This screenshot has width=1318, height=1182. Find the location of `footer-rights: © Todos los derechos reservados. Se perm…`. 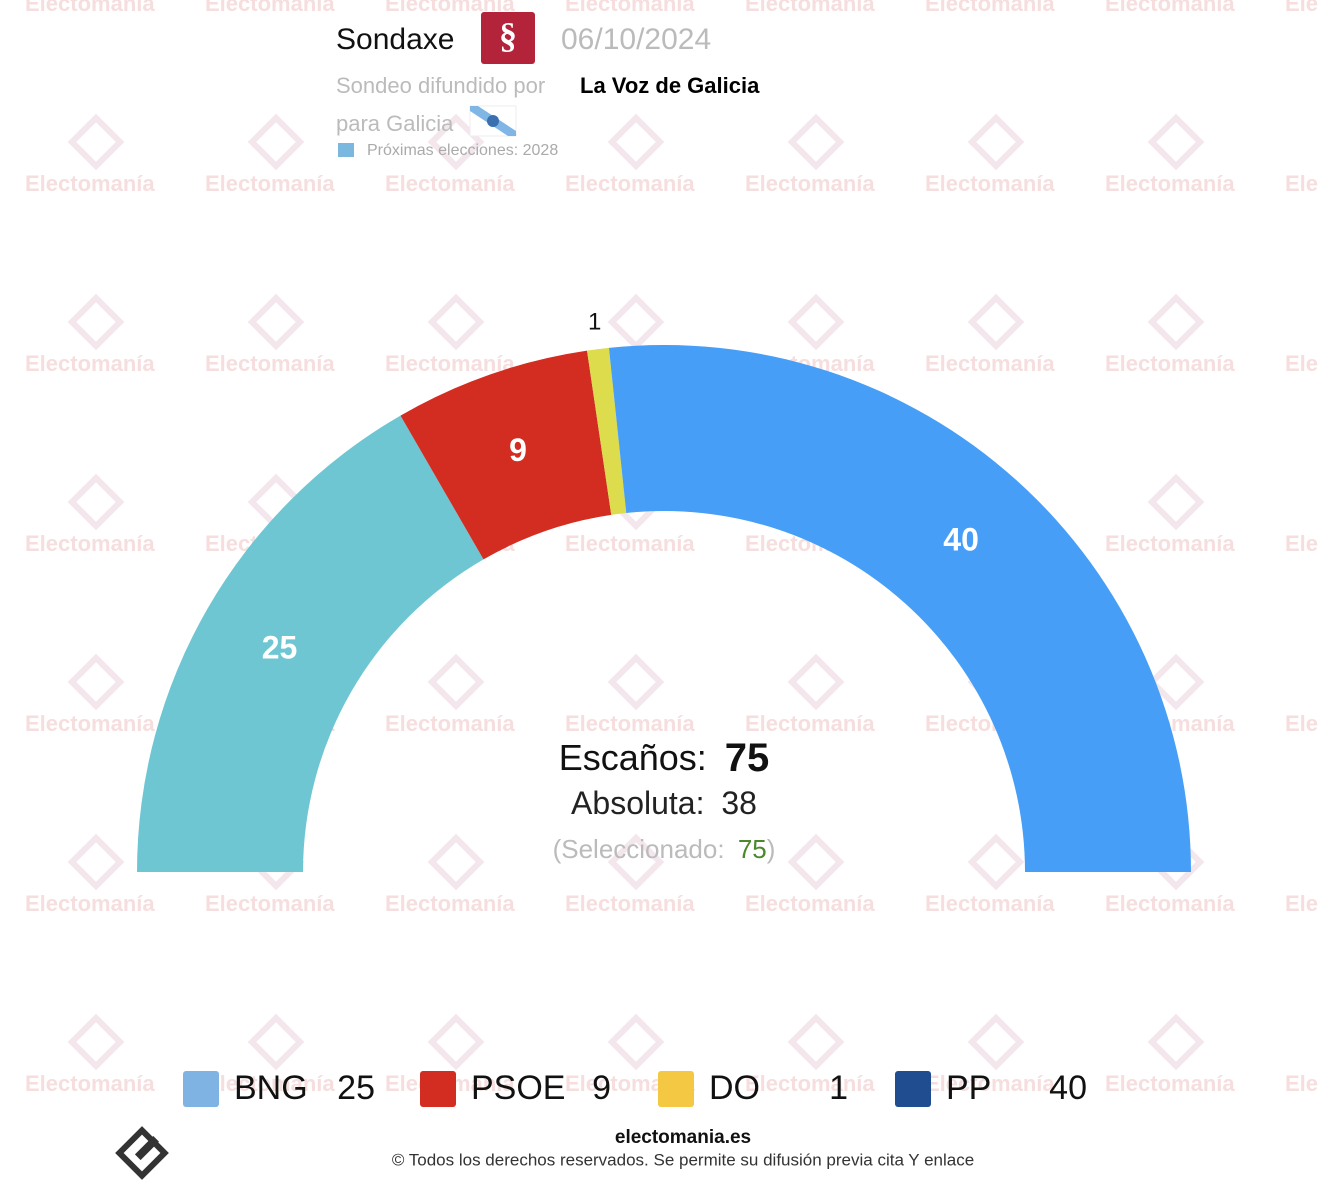

footer-rights: © Todos los derechos reservados. Se perm… is located at coordinates (683, 1159).